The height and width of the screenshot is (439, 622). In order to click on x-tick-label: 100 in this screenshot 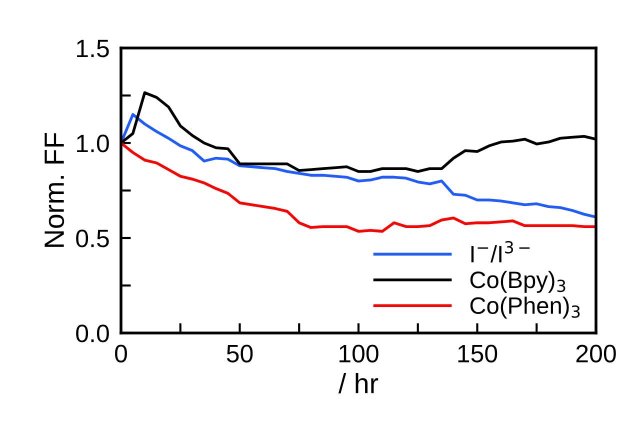, I will do `click(359, 353)`.